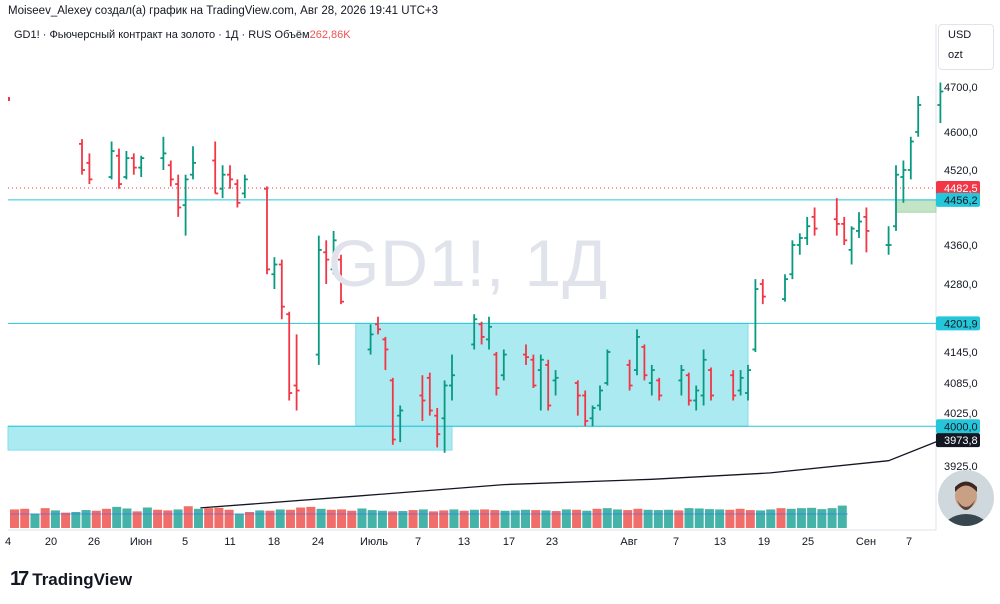 The width and height of the screenshot is (1000, 604). What do you see at coordinates (229, 542) in the screenshot?
I see `time-axis-label: 11` at bounding box center [229, 542].